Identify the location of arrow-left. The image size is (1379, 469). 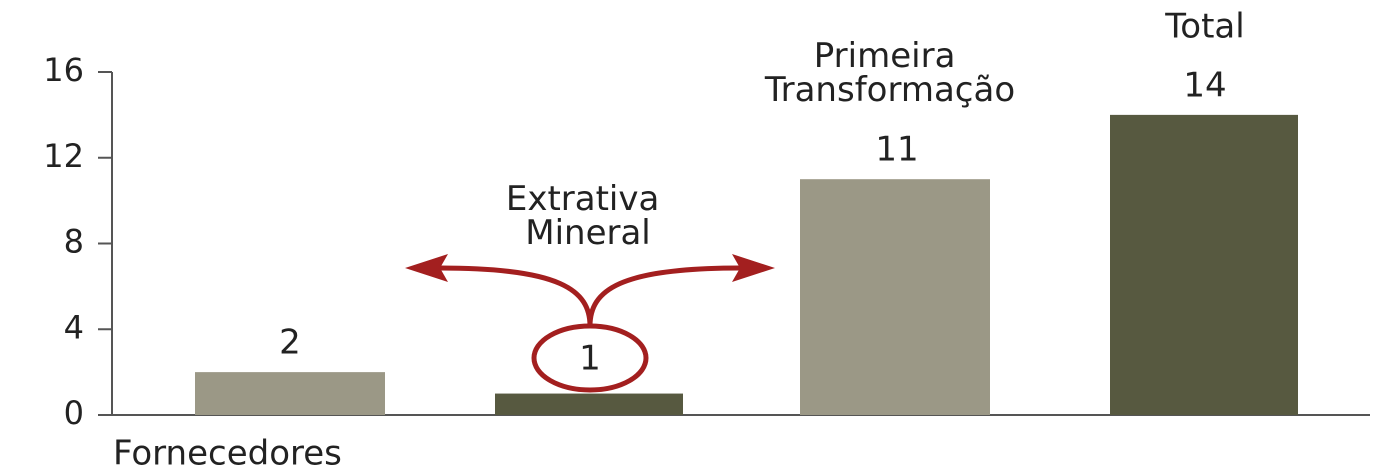
(516, 296).